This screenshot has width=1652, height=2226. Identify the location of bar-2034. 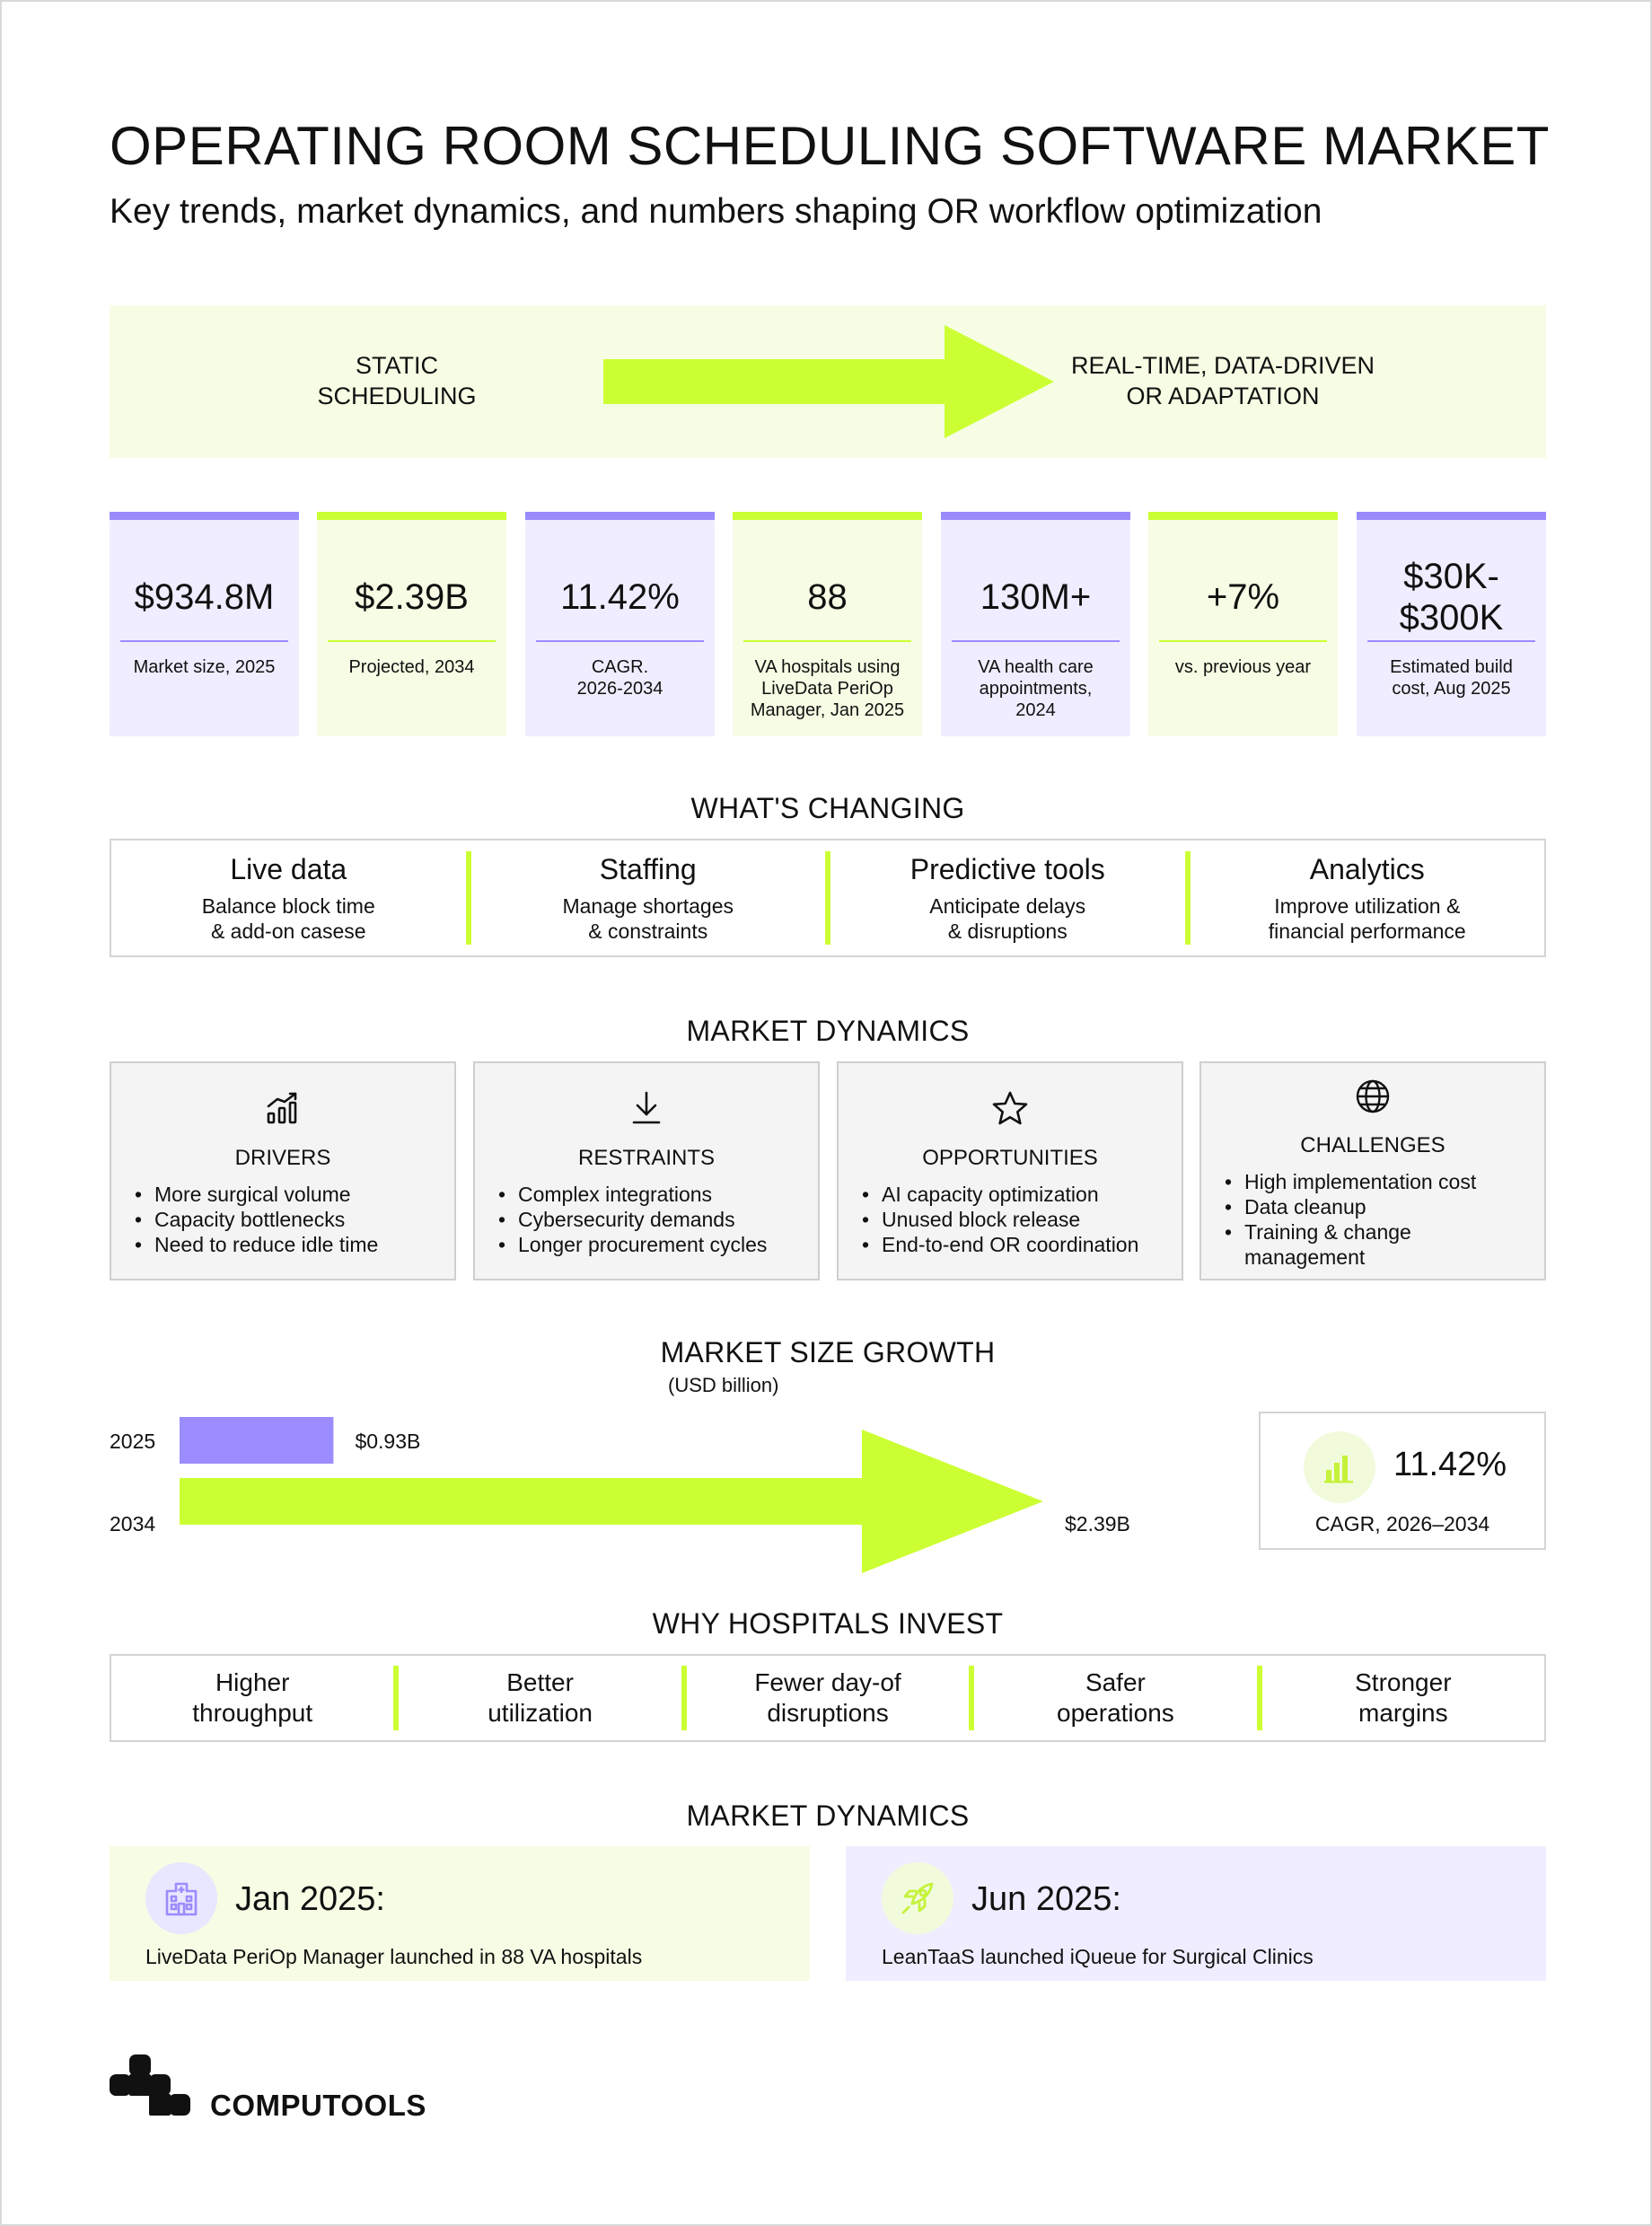
(611, 1501).